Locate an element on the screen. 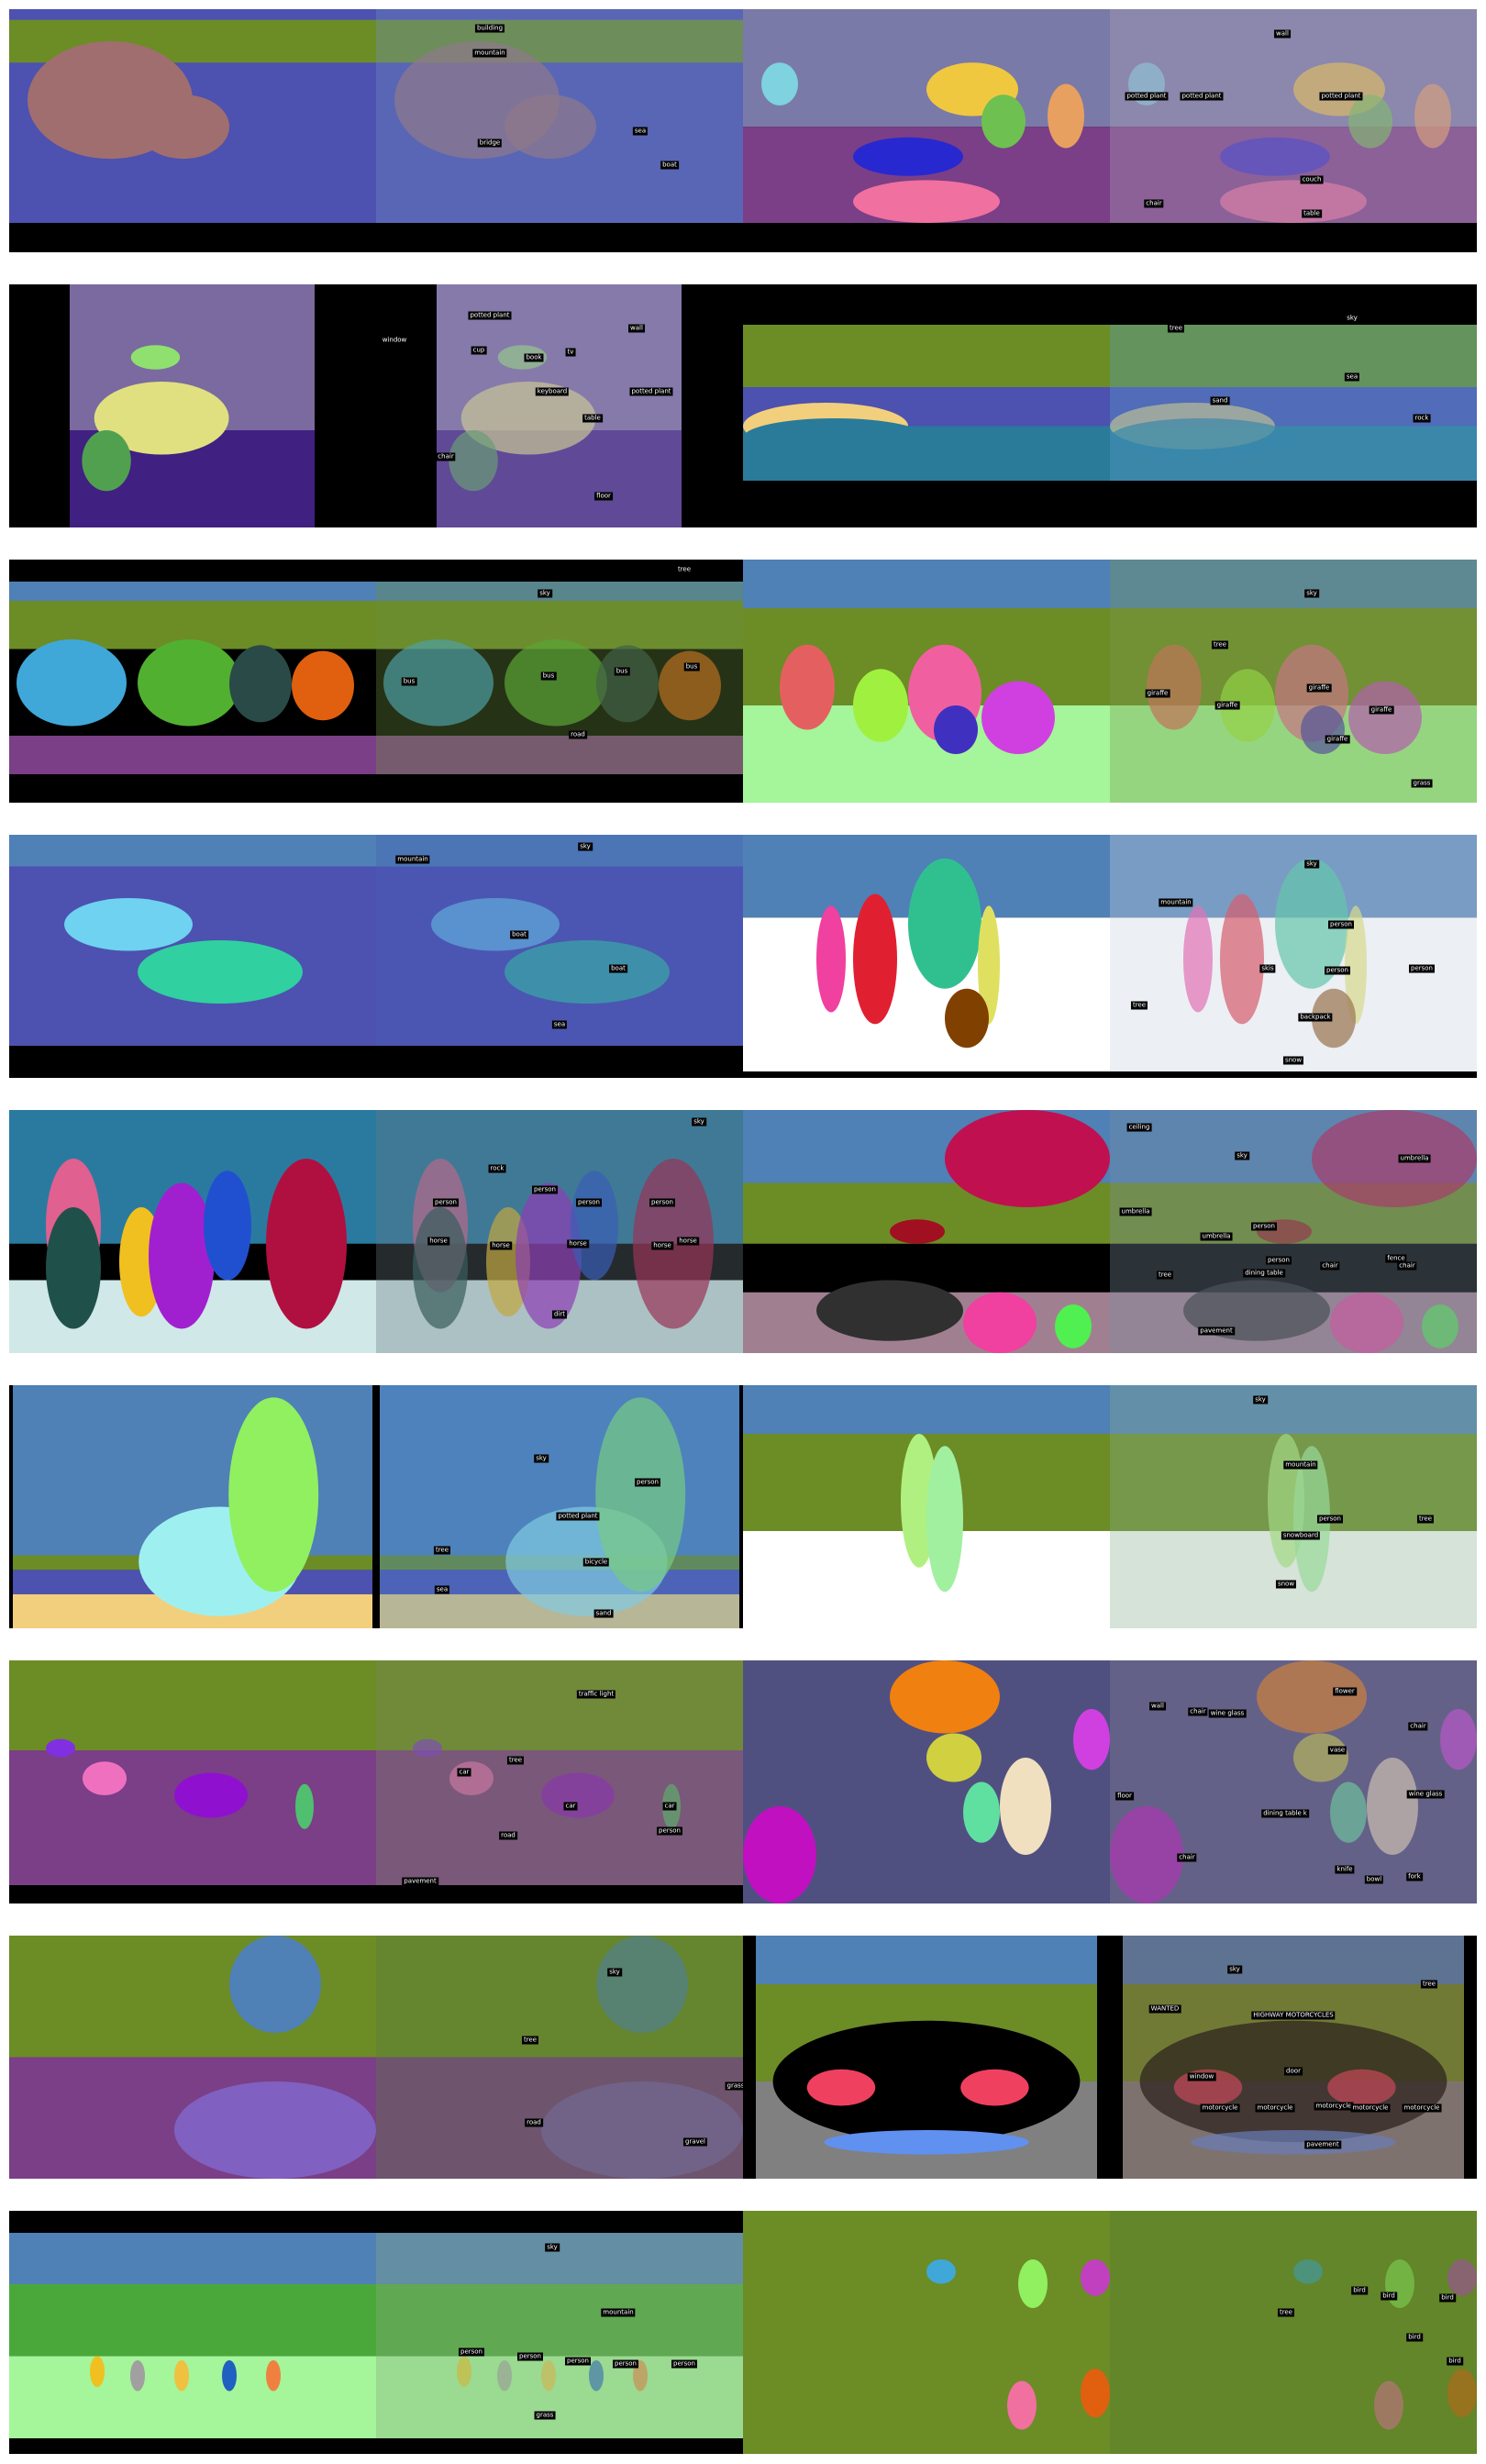 This screenshot has width=1486, height=2464. desk-mask-image is located at coordinates (193, 405).